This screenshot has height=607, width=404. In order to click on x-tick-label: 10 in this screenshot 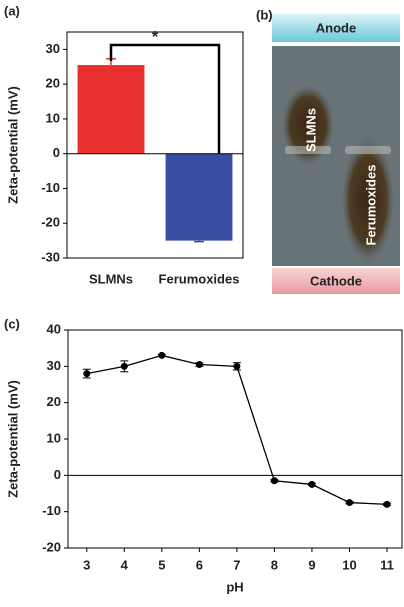, I will do `click(349, 564)`.